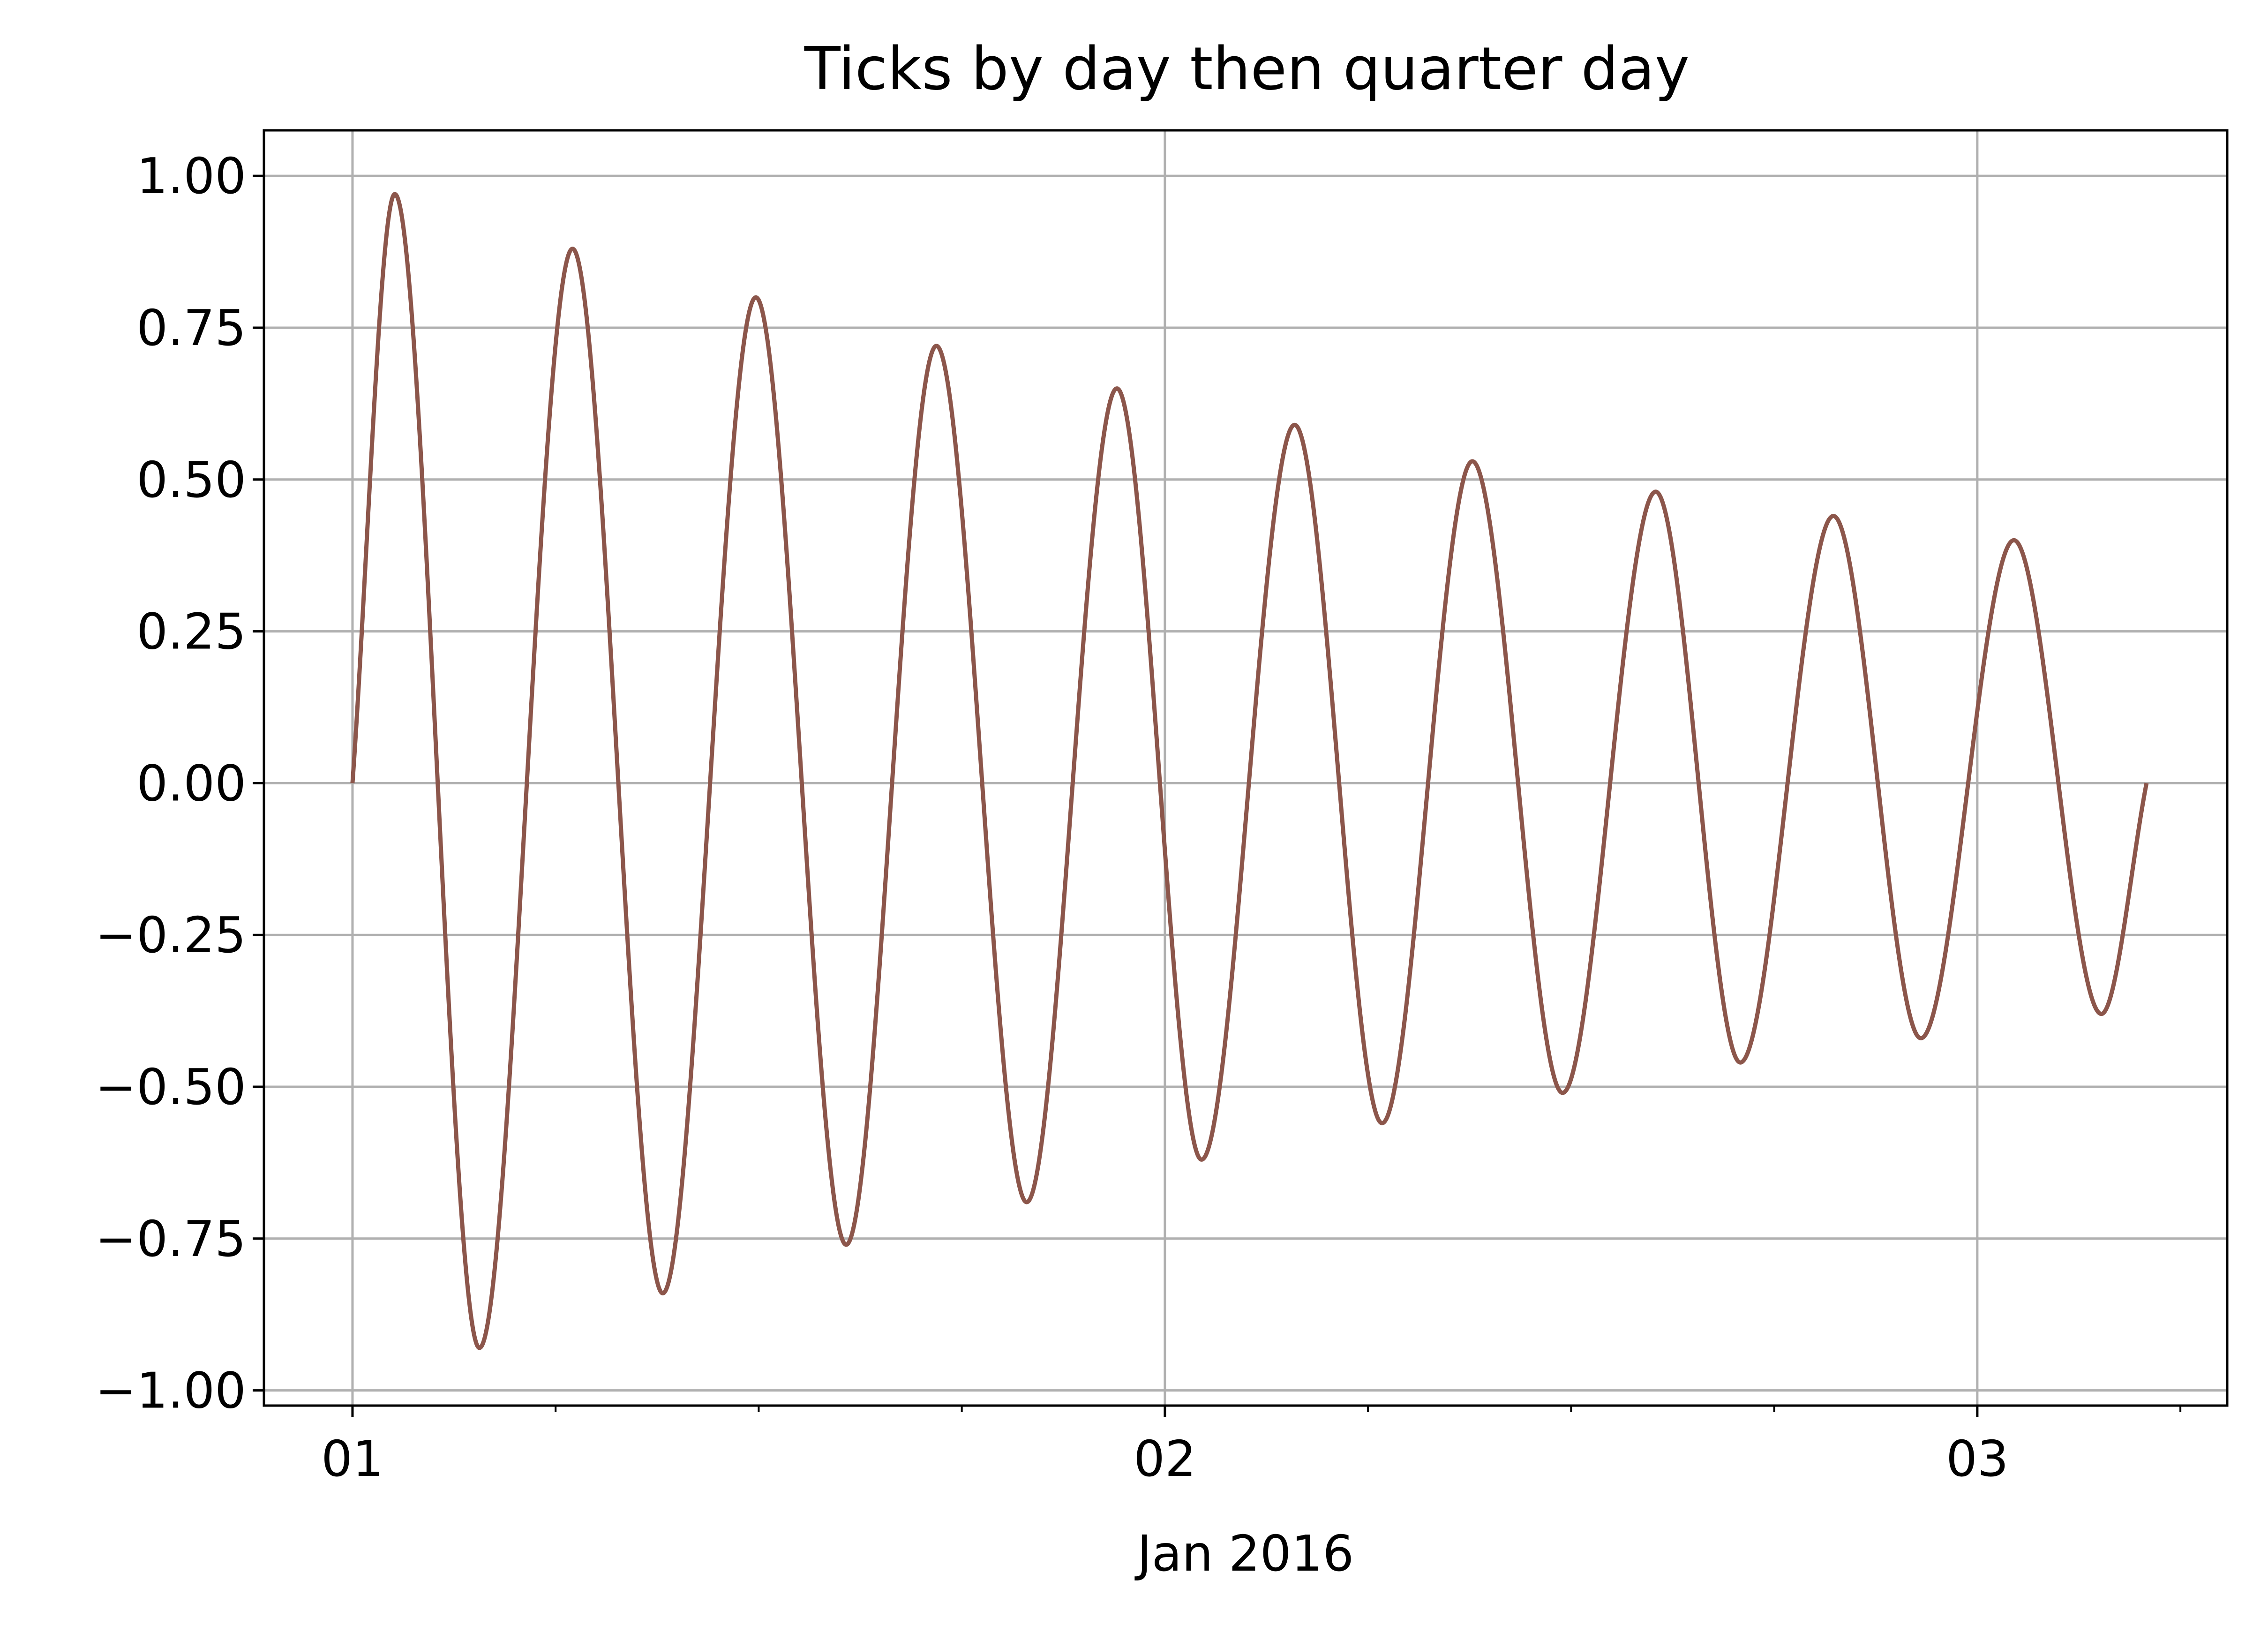 Image resolution: width=2268 pixels, height=1625 pixels. Describe the element at coordinates (191, 480) in the screenshot. I see `y-tick-label: 0.50` at that location.